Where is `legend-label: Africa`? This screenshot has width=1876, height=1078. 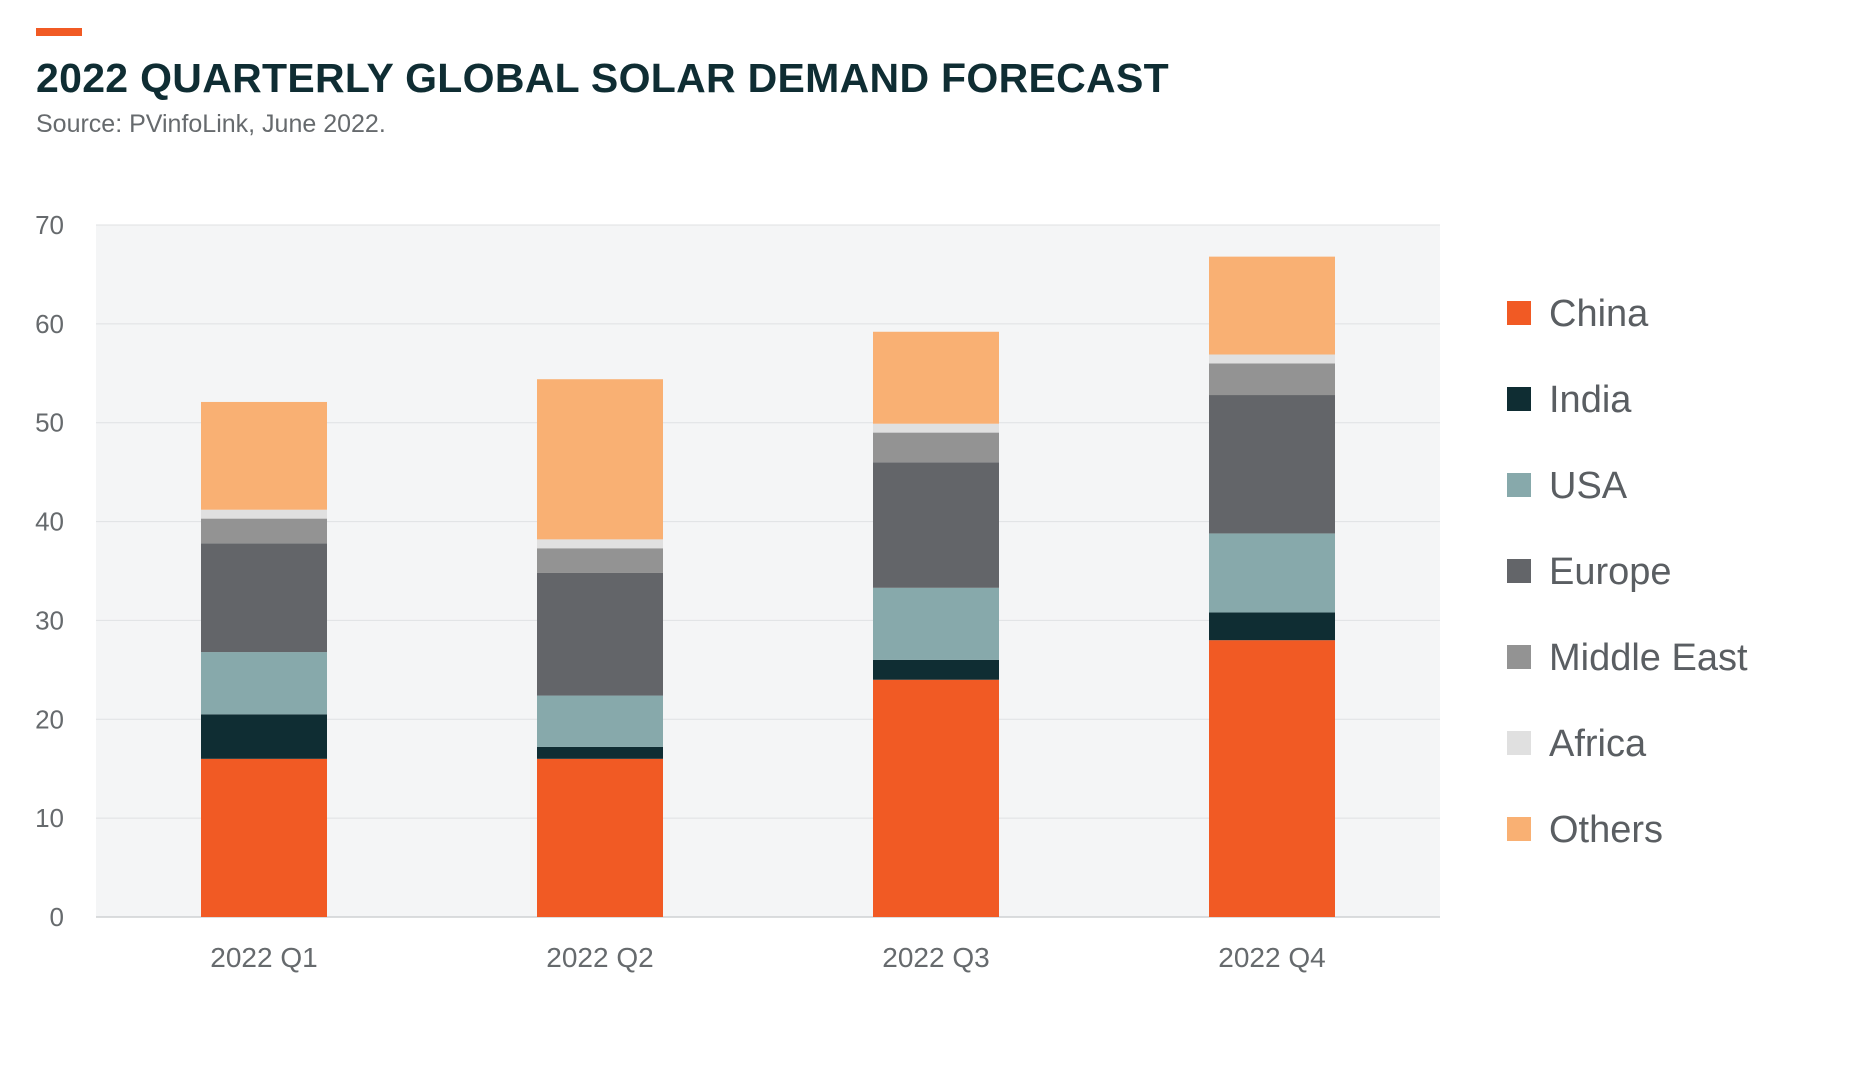
legend-label: Africa is located at coordinates (1598, 744).